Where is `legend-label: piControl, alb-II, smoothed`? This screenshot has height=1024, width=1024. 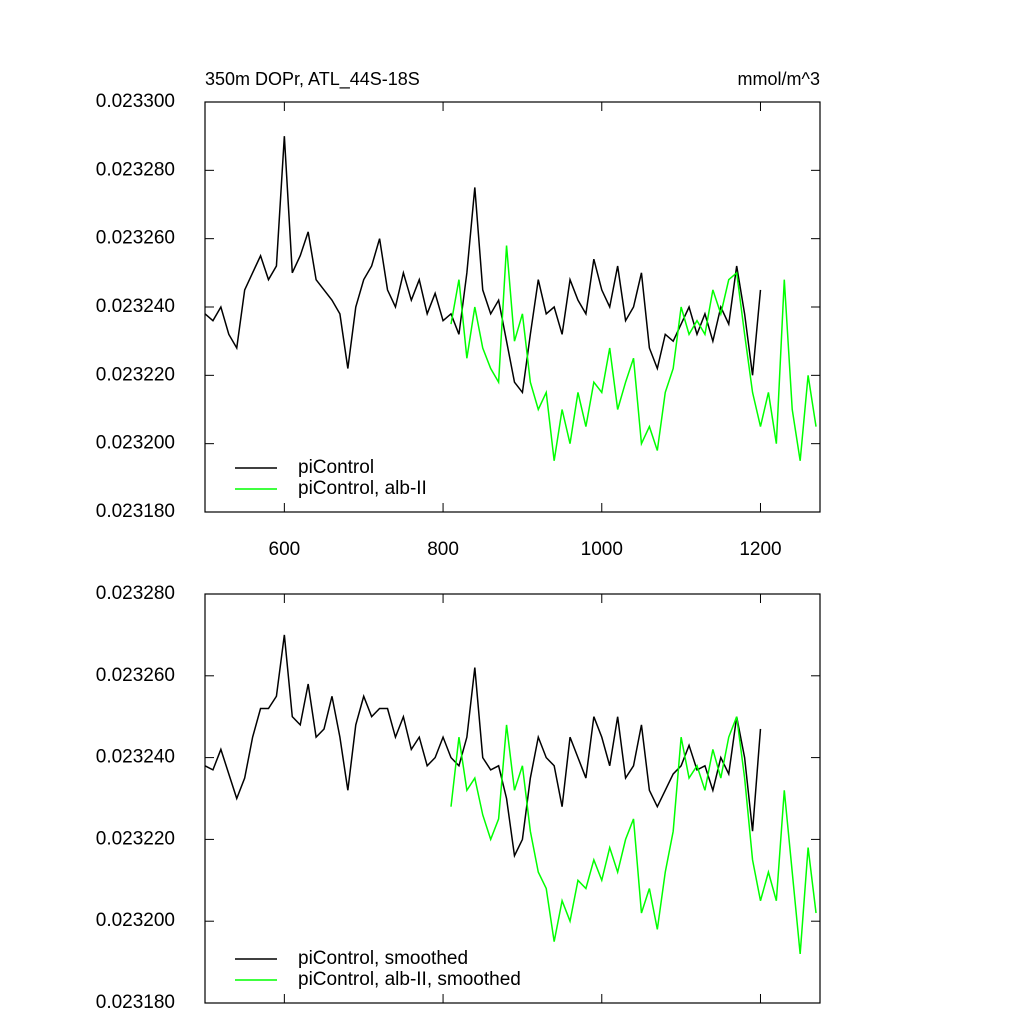 legend-label: piControl, alb-II, smoothed is located at coordinates (409, 979).